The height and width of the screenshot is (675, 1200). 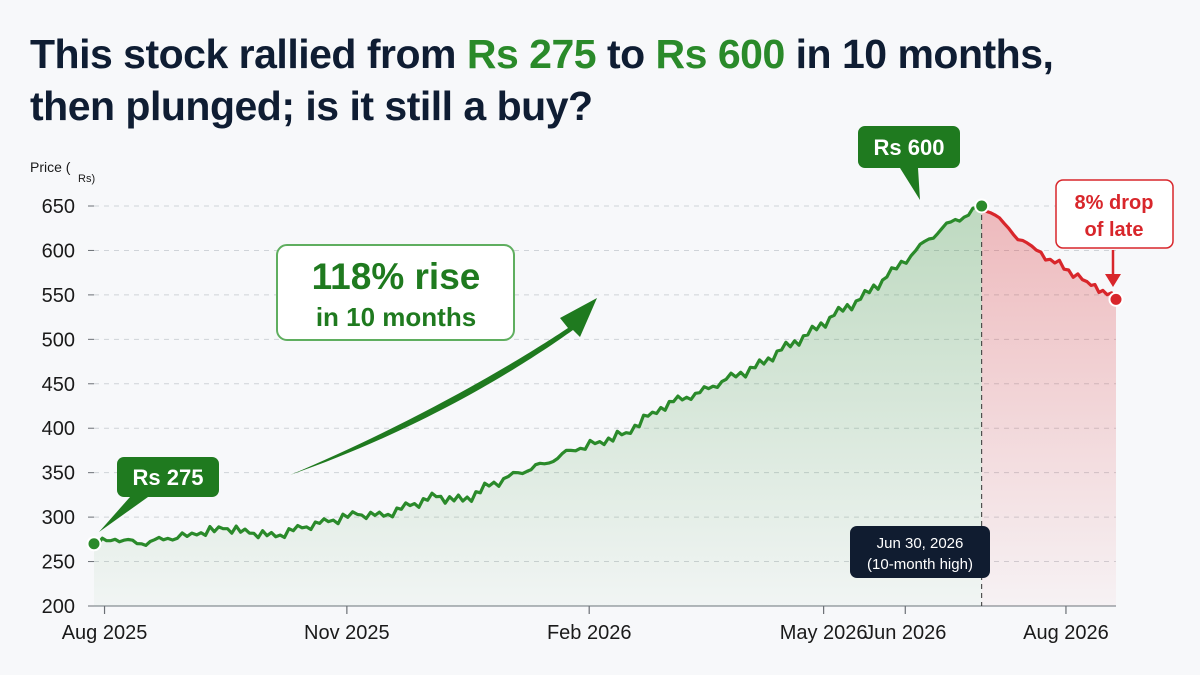 I want to click on y-tick-label: 550, so click(x=58, y=296).